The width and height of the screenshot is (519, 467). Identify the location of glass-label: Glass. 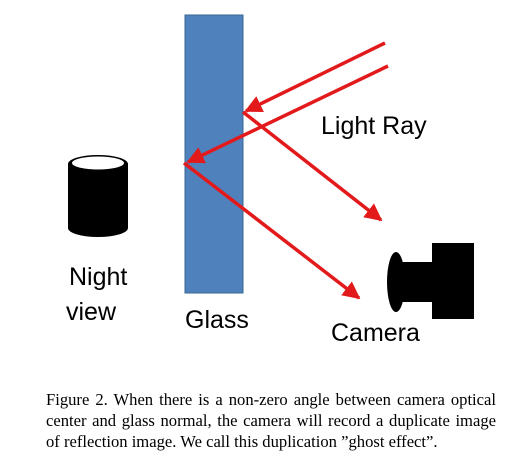
(217, 320).